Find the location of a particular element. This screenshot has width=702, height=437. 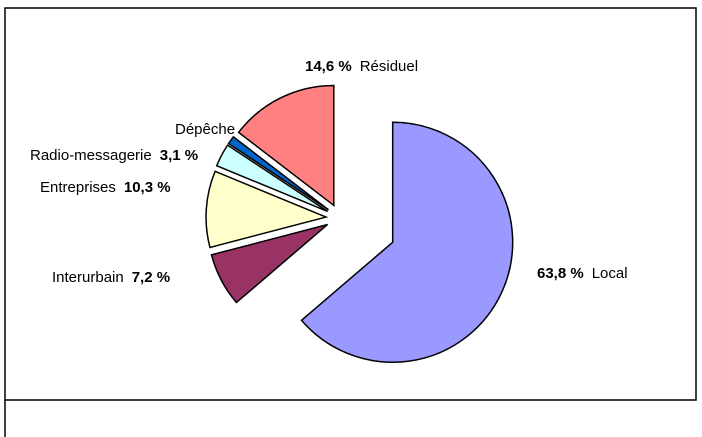

value-label: 63,8 % is located at coordinates (560, 273).